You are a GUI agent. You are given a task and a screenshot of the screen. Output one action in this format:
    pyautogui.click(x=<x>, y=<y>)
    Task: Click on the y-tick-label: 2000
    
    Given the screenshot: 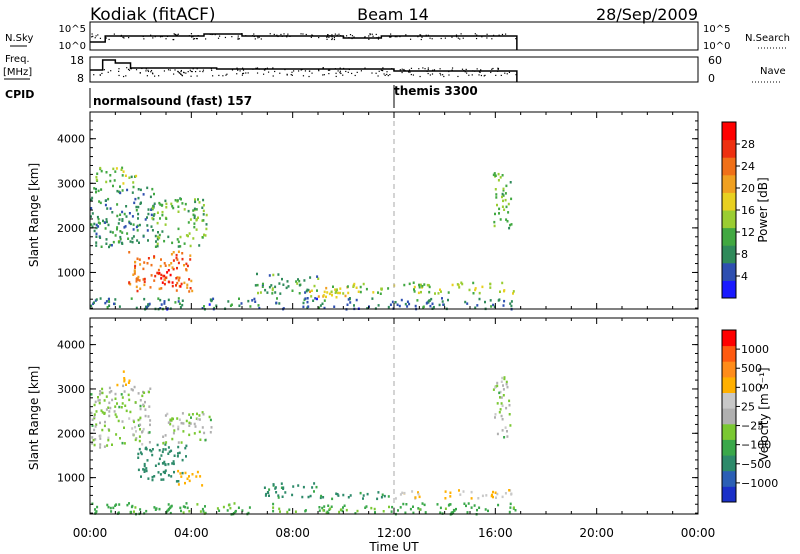 What is the action you would take?
    pyautogui.click(x=71, y=433)
    